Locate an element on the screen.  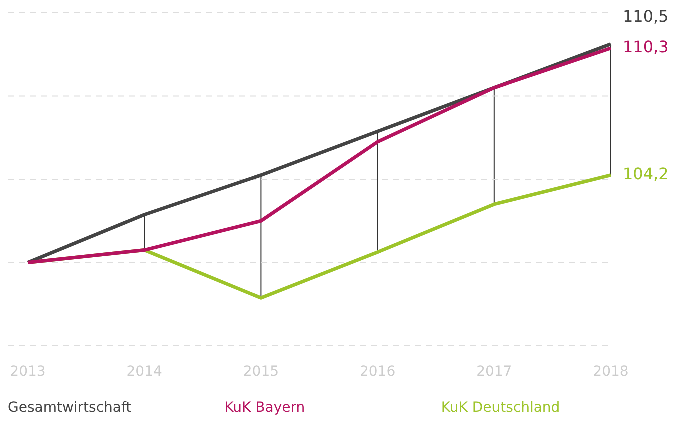
data-label: 110,5 is located at coordinates (646, 16).